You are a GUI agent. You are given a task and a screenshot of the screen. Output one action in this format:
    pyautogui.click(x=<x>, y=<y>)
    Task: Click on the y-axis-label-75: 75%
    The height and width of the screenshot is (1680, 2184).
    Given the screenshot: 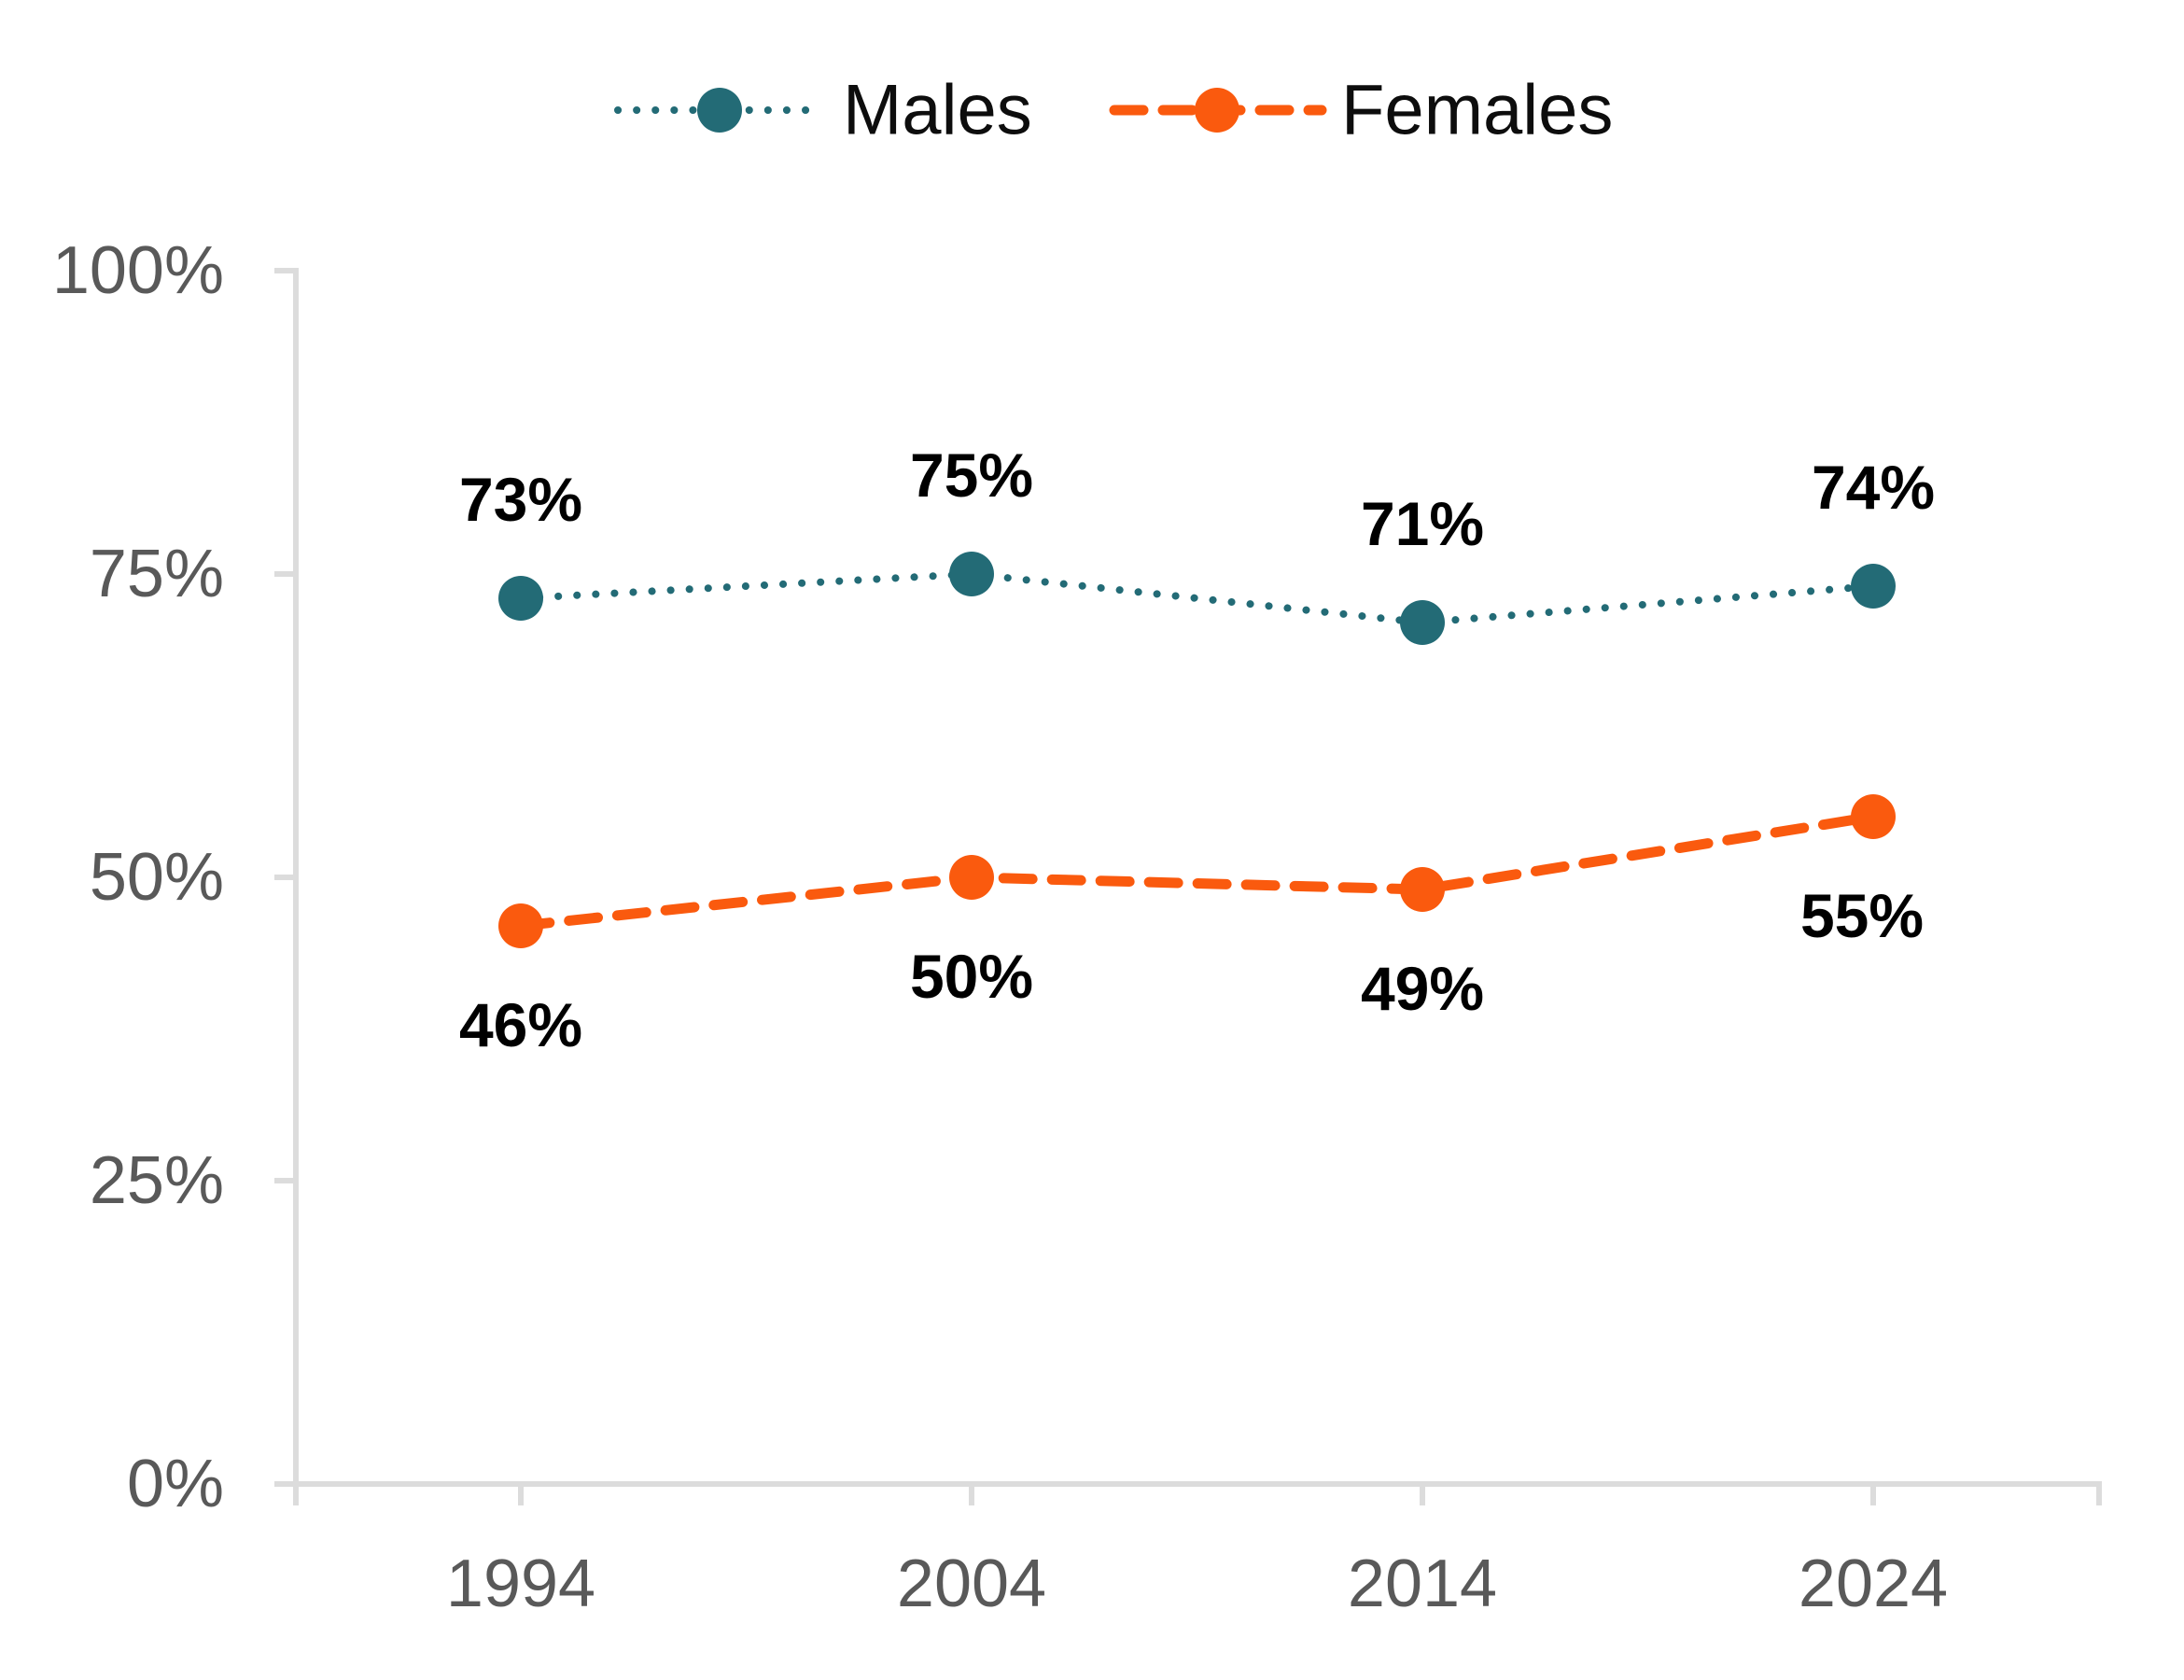 What is the action you would take?
    pyautogui.click(x=157, y=574)
    